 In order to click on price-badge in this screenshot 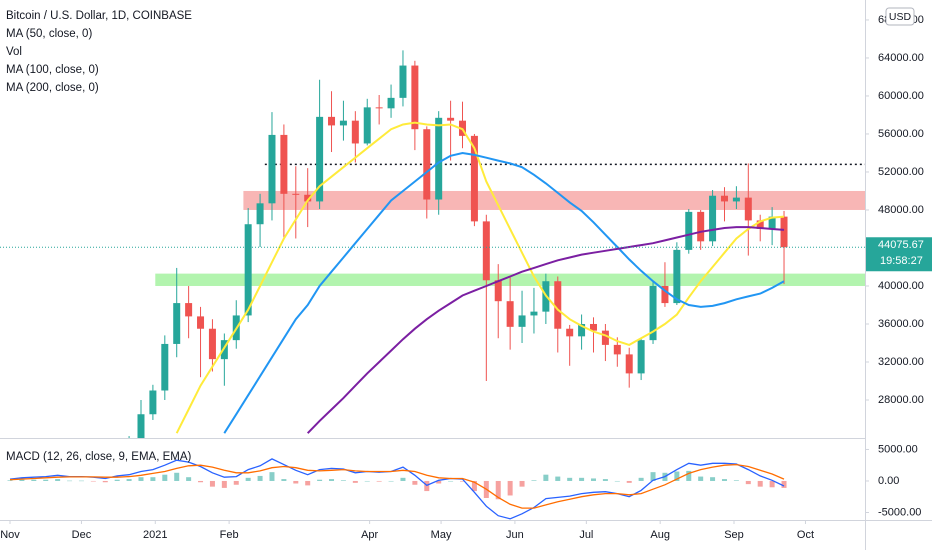, I will do `click(899, 254)`.